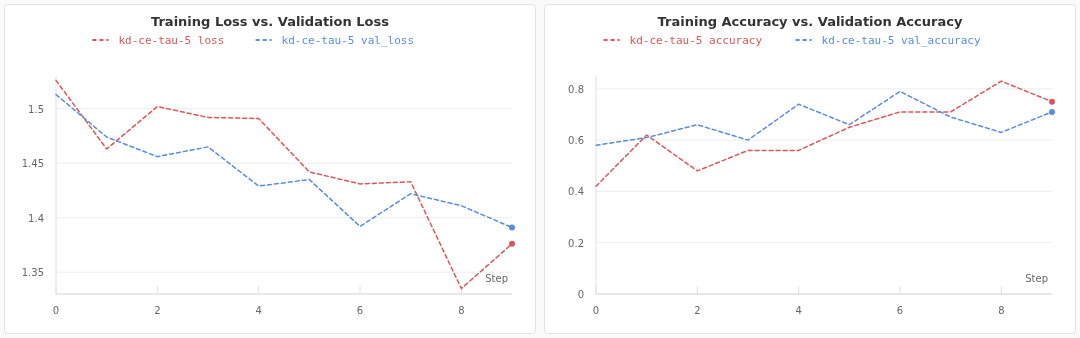 This screenshot has width=1080, height=338. Describe the element at coordinates (32, 164) in the screenshot. I see `y-tick-label: 1.45` at that location.